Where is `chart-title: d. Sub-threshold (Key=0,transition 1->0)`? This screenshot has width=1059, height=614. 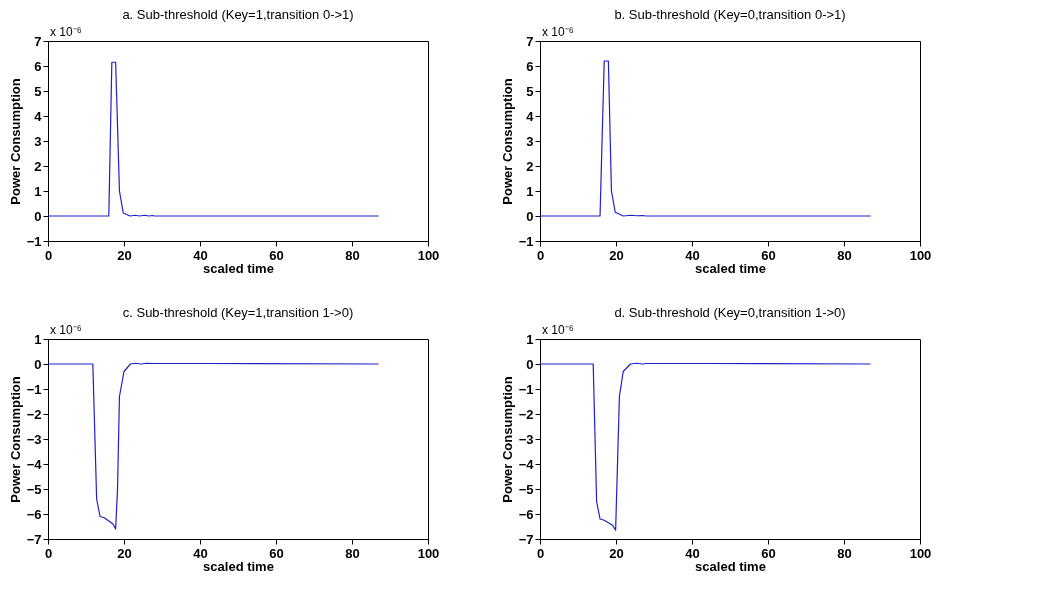 chart-title: d. Sub-threshold (Key=0,transition 1->0) is located at coordinates (730, 312).